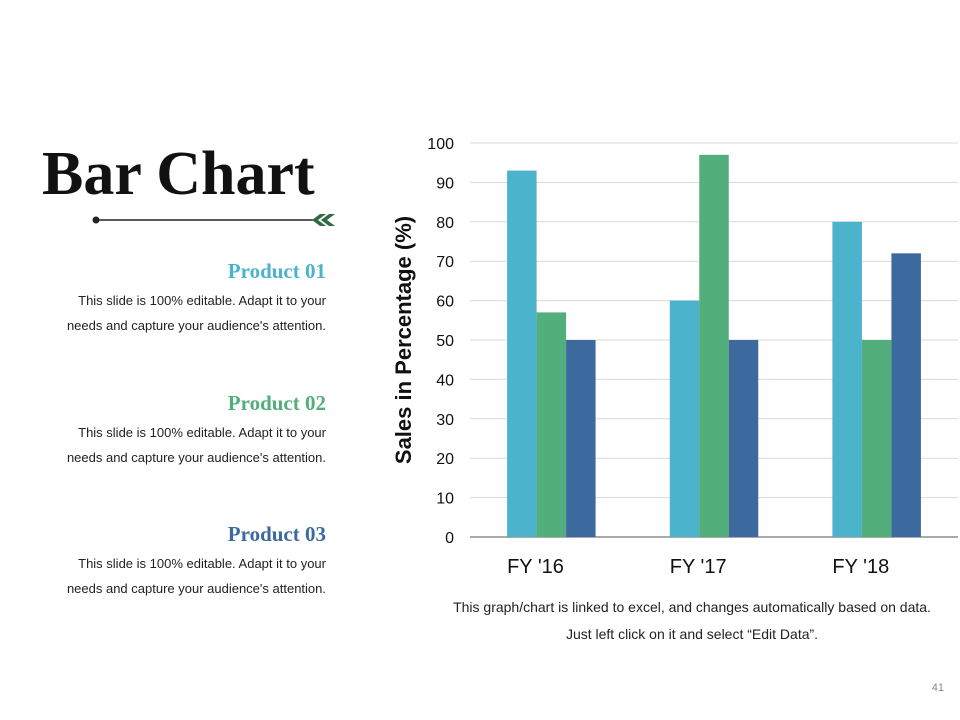  What do you see at coordinates (445, 302) in the screenshot?
I see `y-tick-label: 60` at bounding box center [445, 302].